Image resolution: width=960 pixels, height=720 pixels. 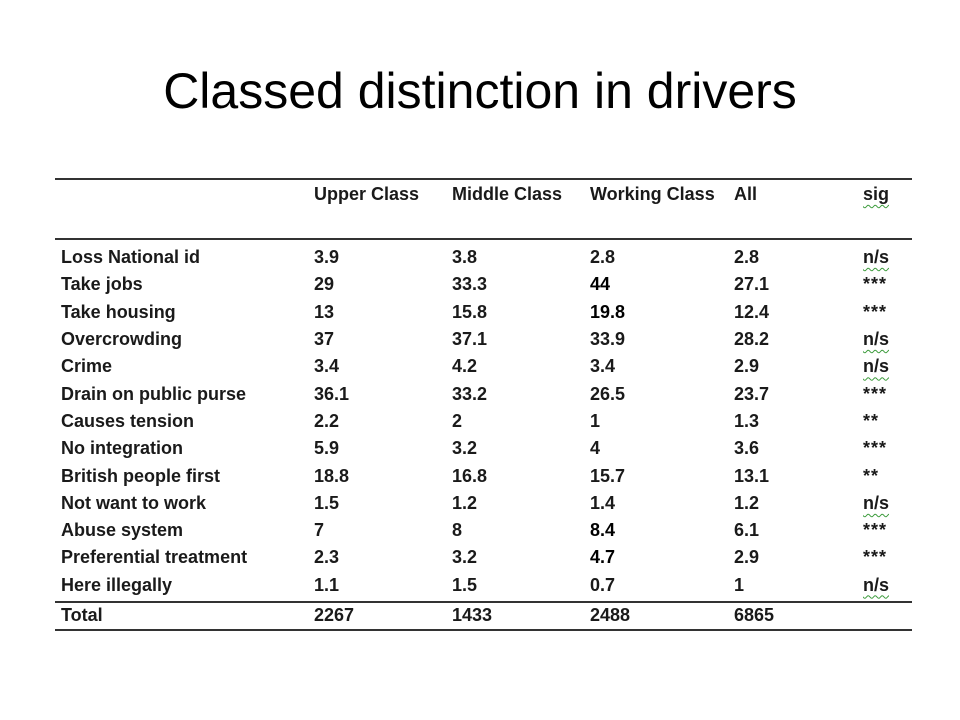 What do you see at coordinates (324, 311) in the screenshot?
I see `cell-upper: 13` at bounding box center [324, 311].